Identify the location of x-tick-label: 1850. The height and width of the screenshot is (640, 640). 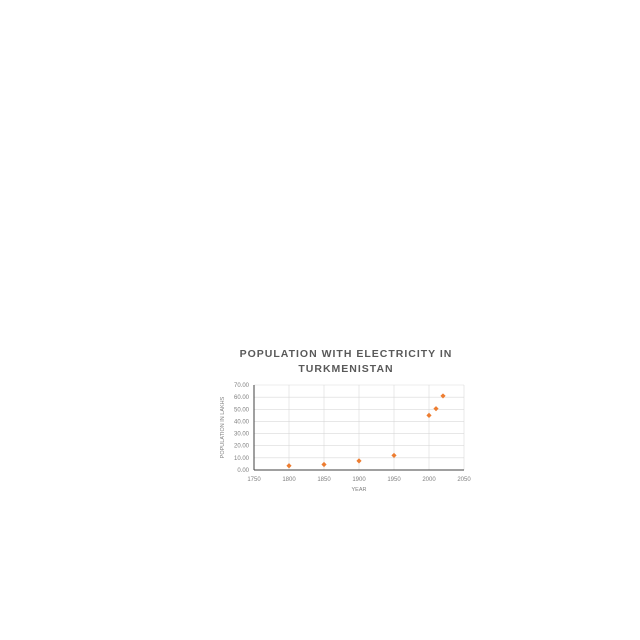
(324, 480).